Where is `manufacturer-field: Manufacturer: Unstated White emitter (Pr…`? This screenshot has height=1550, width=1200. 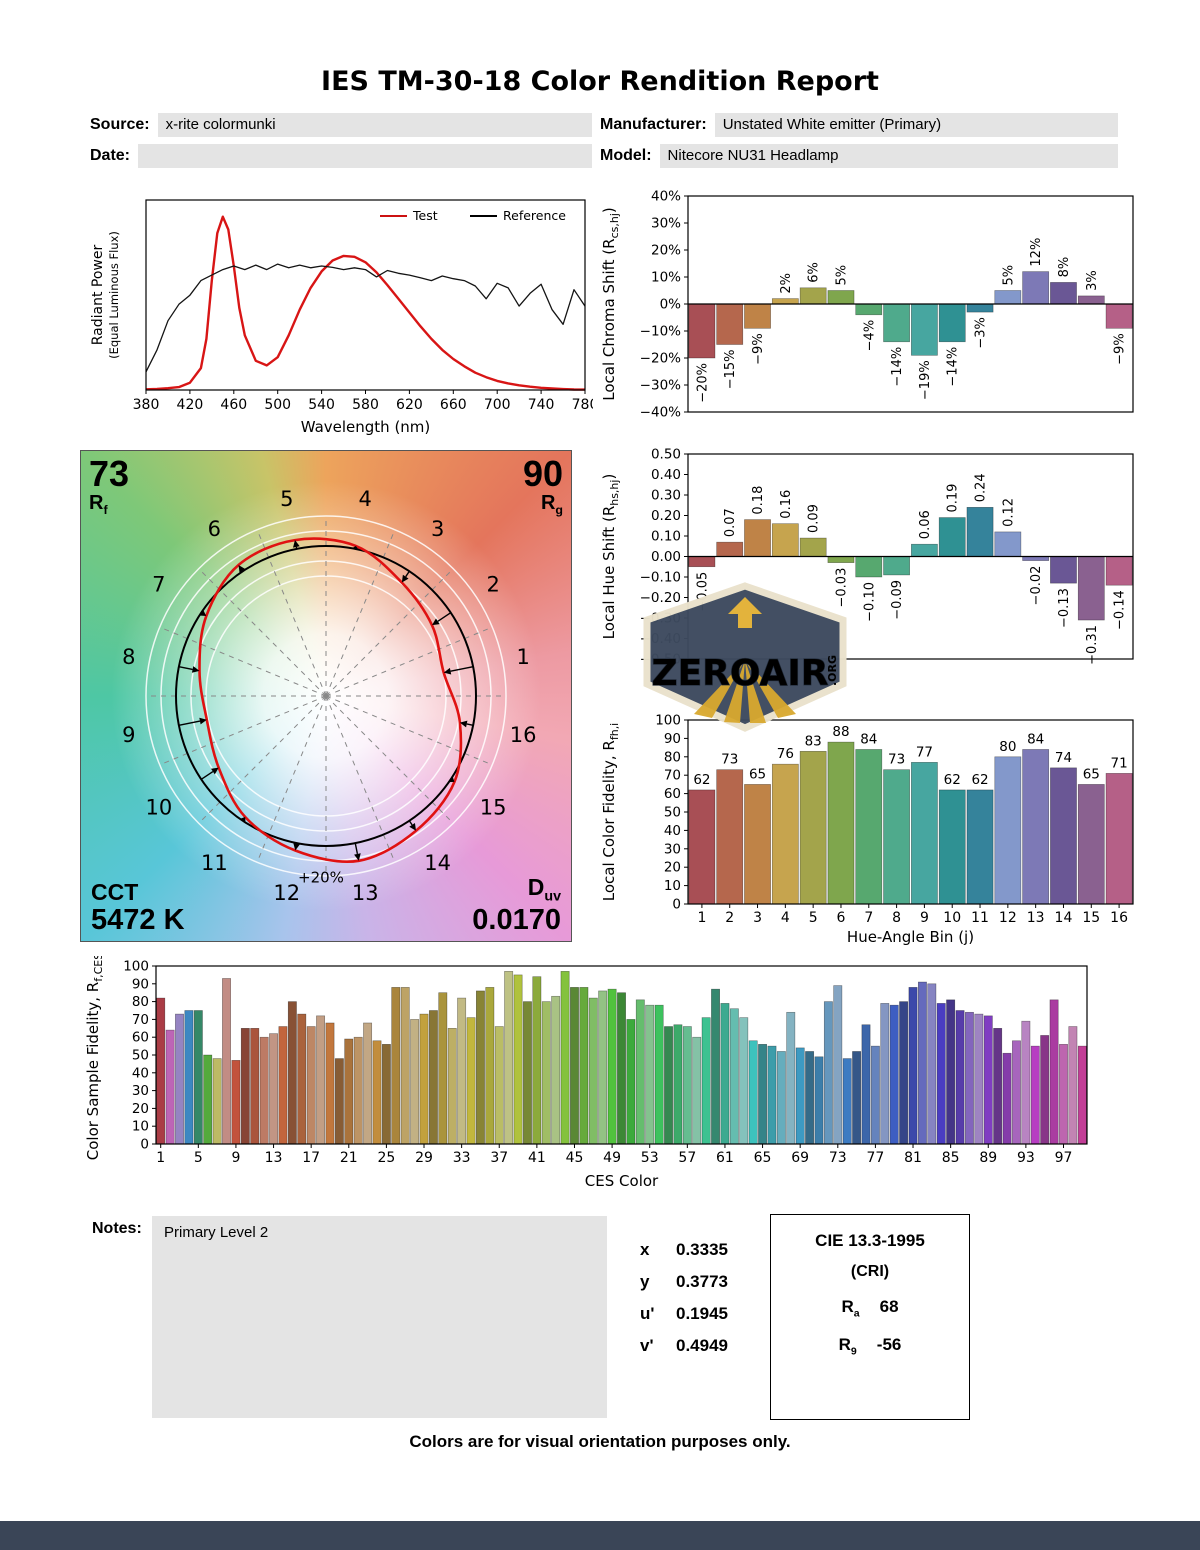
manufacturer-field: Manufacturer: Unstated White emitter (Pr… is located at coordinates (859, 125).